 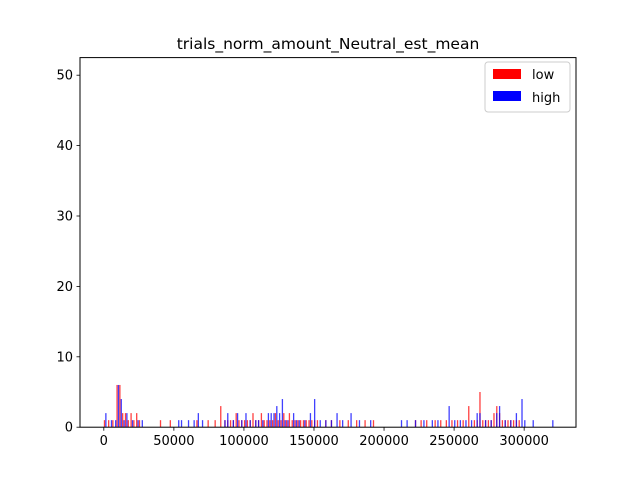 What do you see at coordinates (69, 428) in the screenshot?
I see `y-tick-label: 0` at bounding box center [69, 428].